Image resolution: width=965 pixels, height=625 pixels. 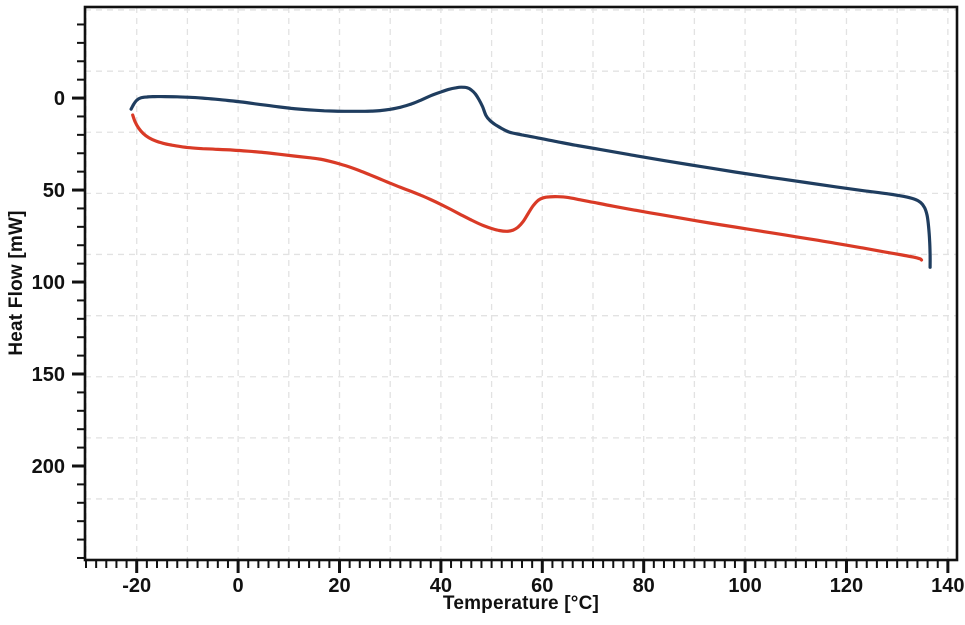 I want to click on x-tick-label: 140, so click(x=947, y=586).